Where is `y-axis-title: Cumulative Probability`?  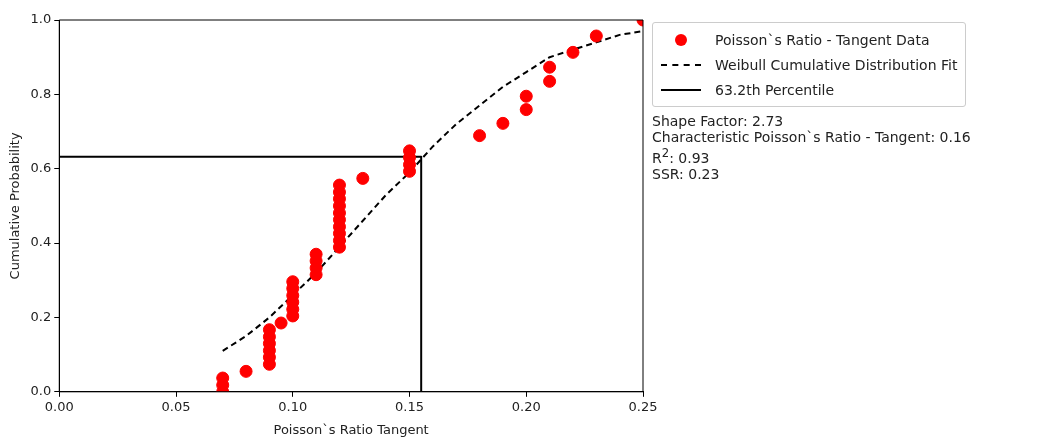
y-axis-title: Cumulative Probability is located at coordinates (15, 206).